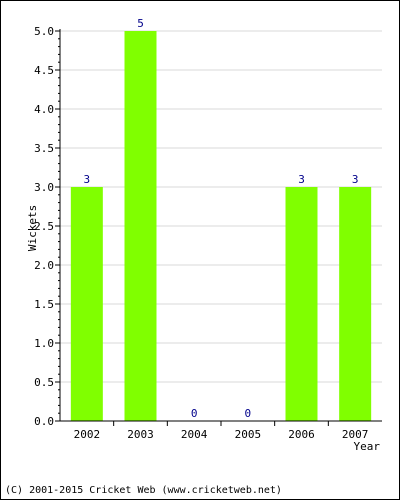 The image size is (400, 500). I want to click on y-tick-label: 4.0, so click(44, 109).